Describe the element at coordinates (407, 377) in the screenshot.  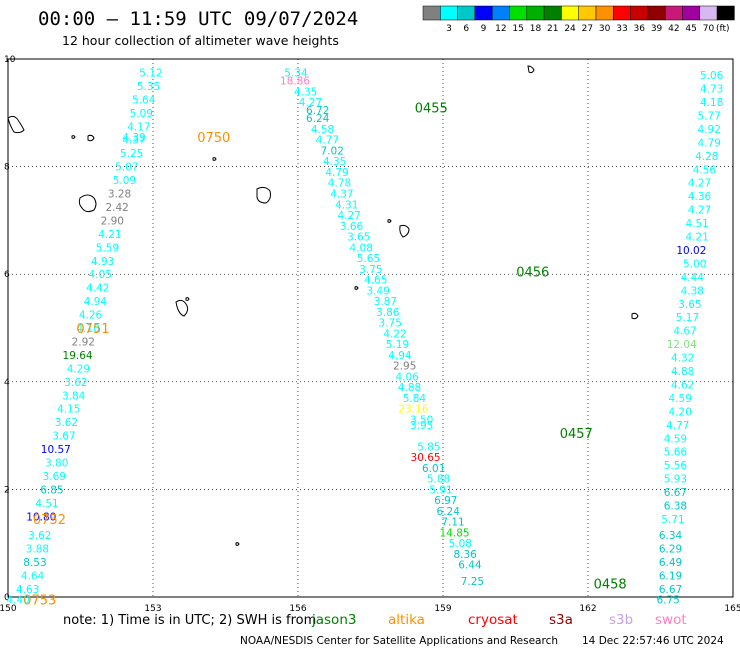
I see `wave-height-value: 4.06` at that location.